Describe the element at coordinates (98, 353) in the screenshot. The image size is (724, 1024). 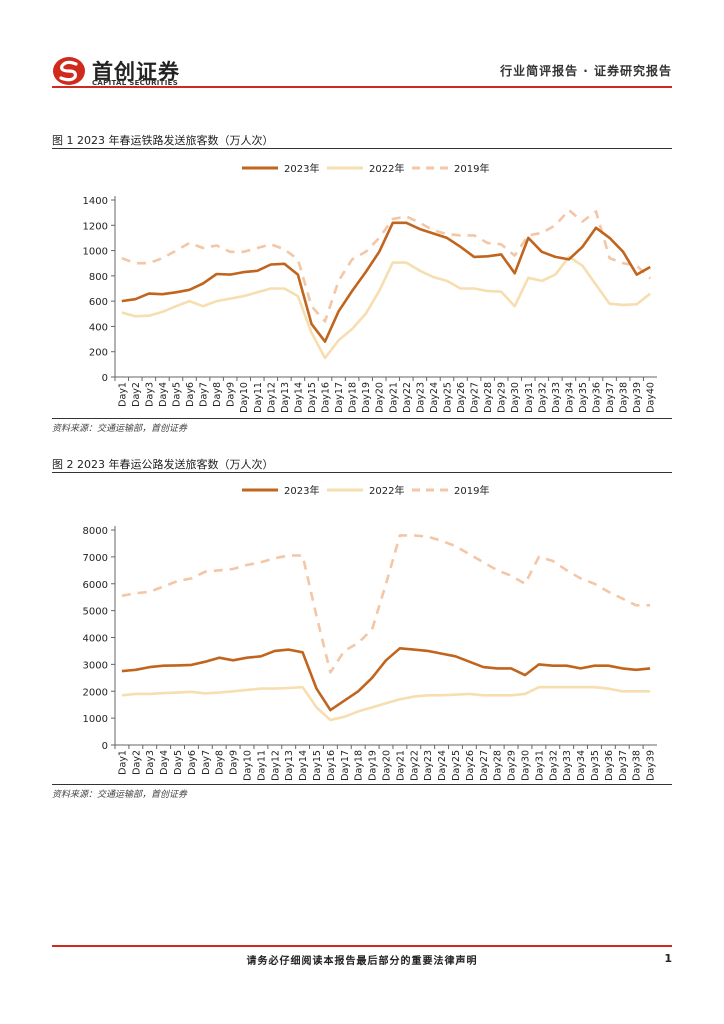
I see `y-tick-label: 200` at that location.